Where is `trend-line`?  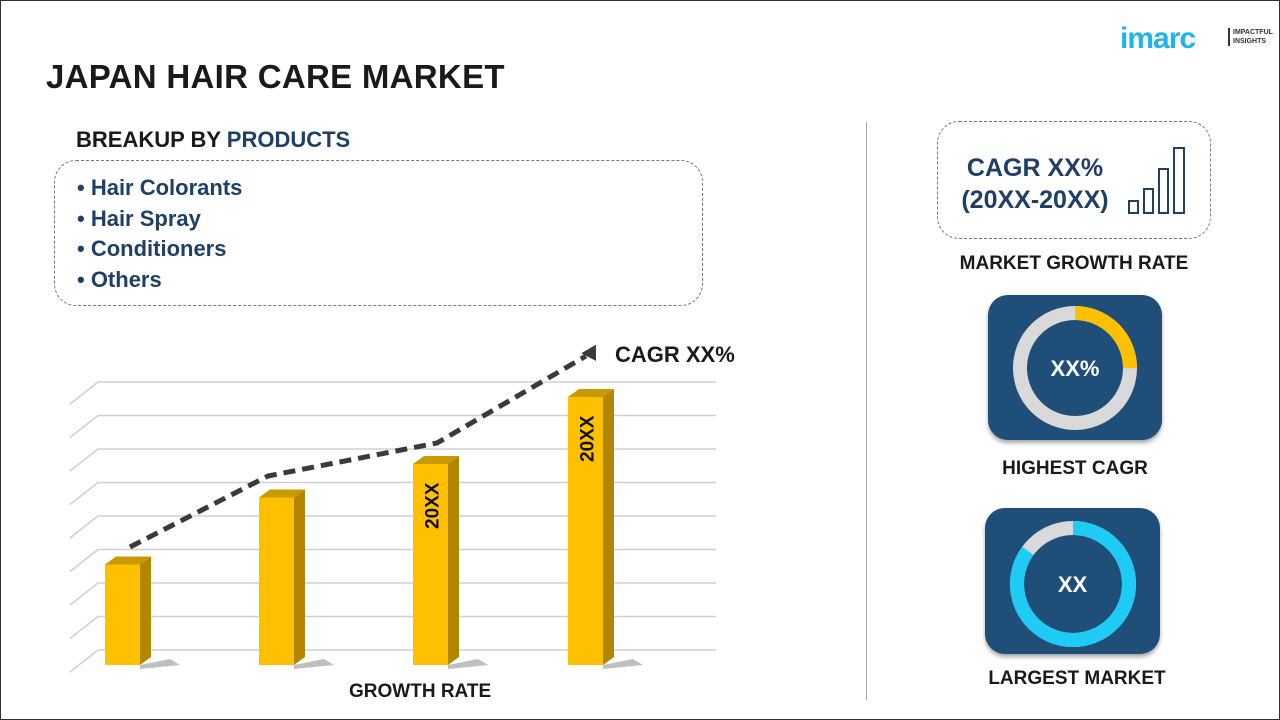 trend-line is located at coordinates (358, 451).